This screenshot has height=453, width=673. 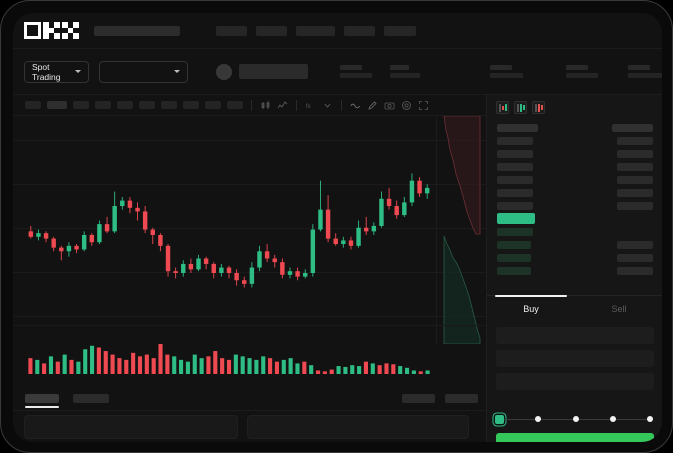 What do you see at coordinates (575, 437) in the screenshot?
I see `primary-cta-button` at bounding box center [575, 437].